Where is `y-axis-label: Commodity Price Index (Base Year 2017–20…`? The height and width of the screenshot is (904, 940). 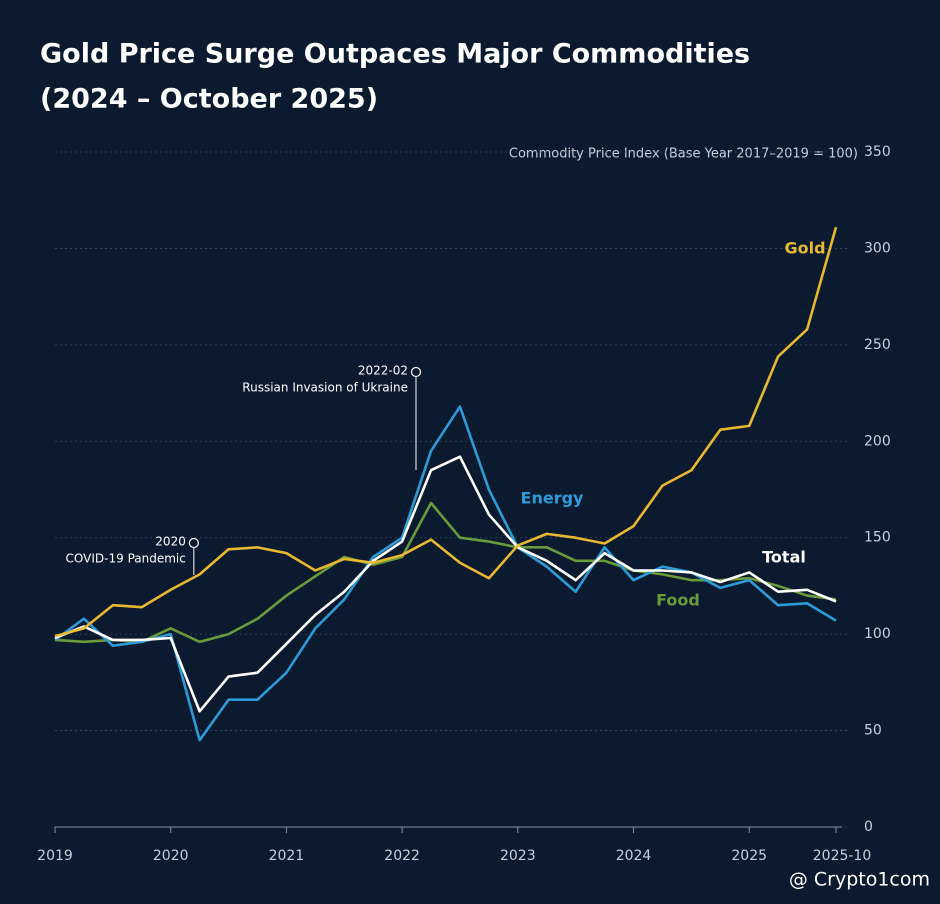 y-axis-label: Commodity Price Index (Base Year 2017–20… is located at coordinates (683, 154).